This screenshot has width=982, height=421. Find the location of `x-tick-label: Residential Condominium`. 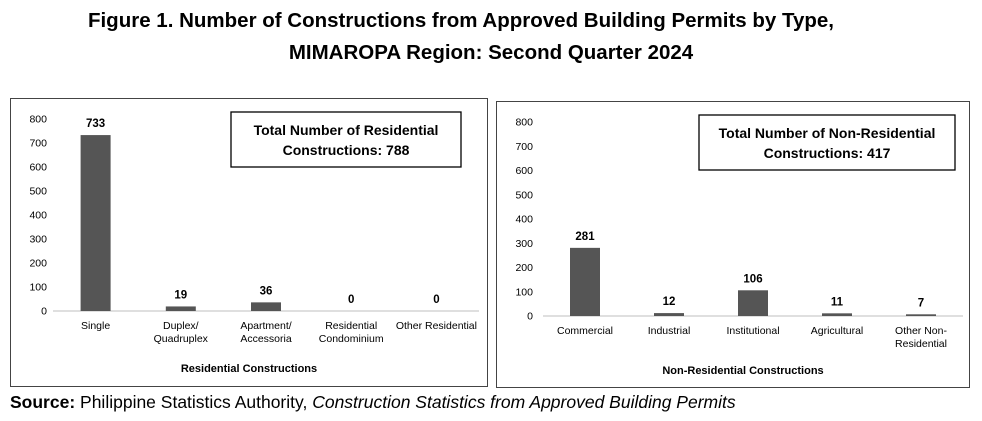

x-tick-label: Residential Condominium is located at coordinates (351, 332).